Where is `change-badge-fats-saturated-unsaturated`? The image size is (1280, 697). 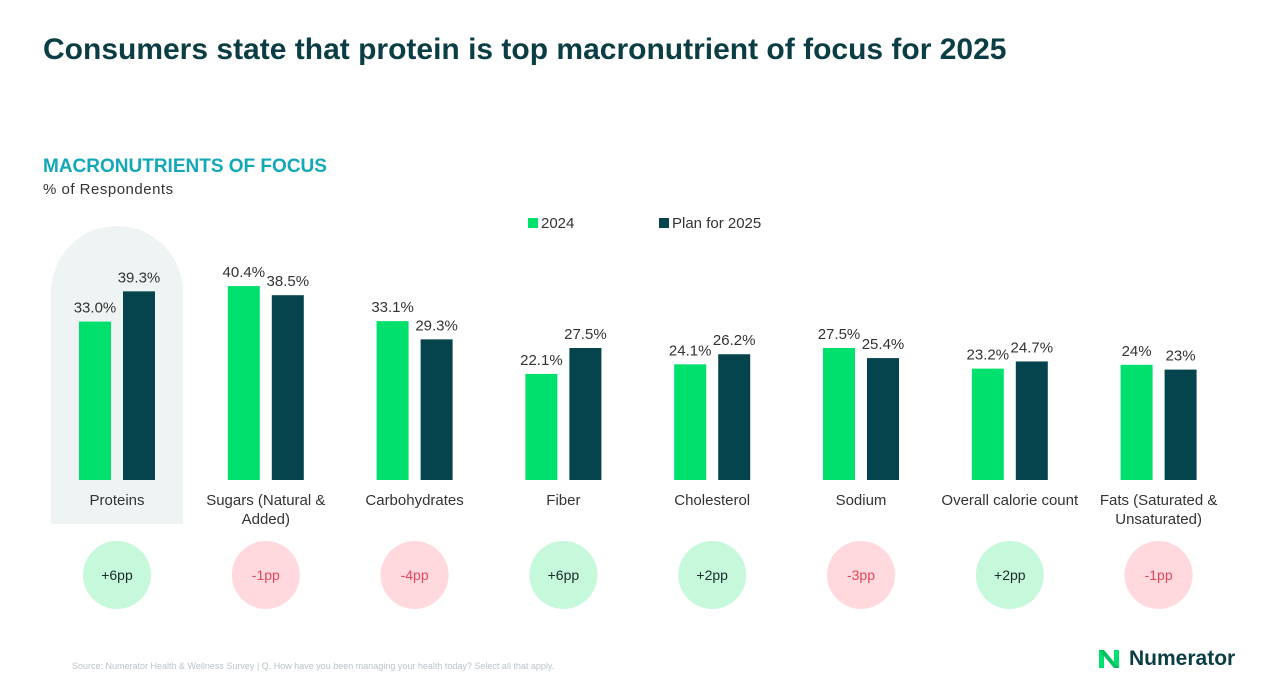
change-badge-fats-saturated-unsaturated is located at coordinates (1158, 575).